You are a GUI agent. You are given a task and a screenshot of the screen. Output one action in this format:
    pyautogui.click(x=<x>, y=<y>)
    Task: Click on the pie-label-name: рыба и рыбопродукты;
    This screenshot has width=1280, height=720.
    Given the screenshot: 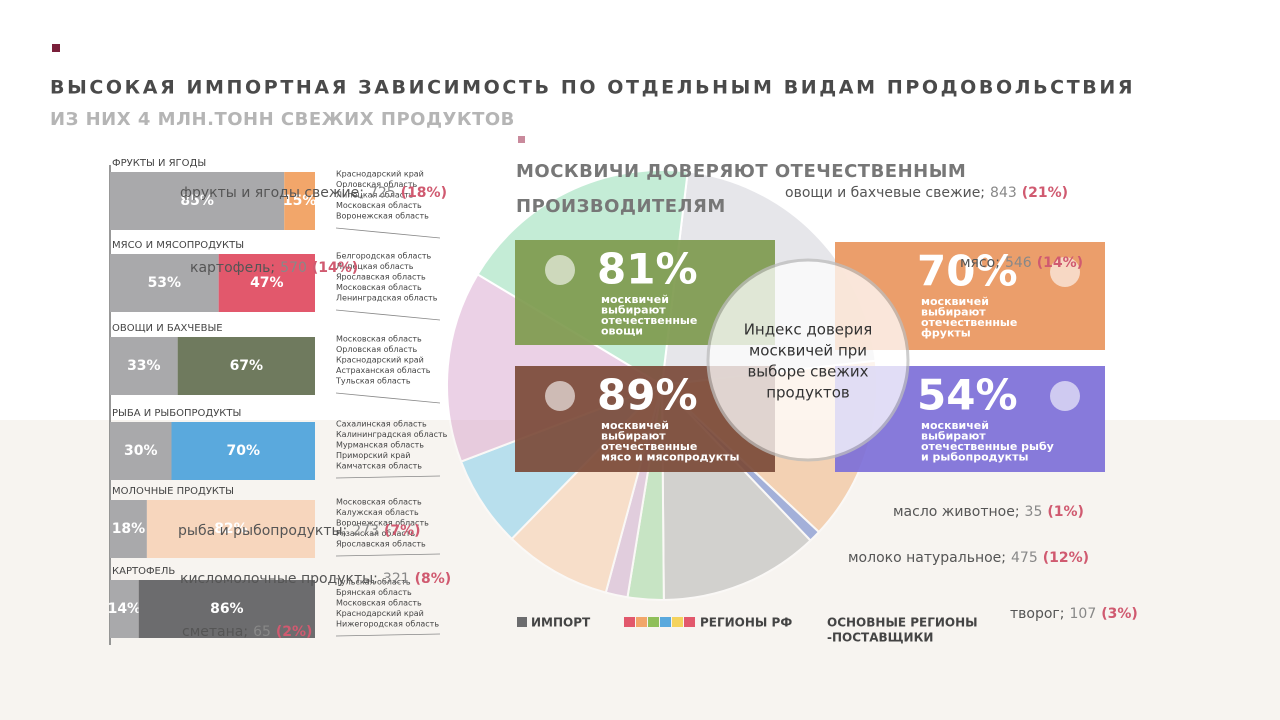 What is the action you would take?
    pyautogui.click(x=262, y=531)
    